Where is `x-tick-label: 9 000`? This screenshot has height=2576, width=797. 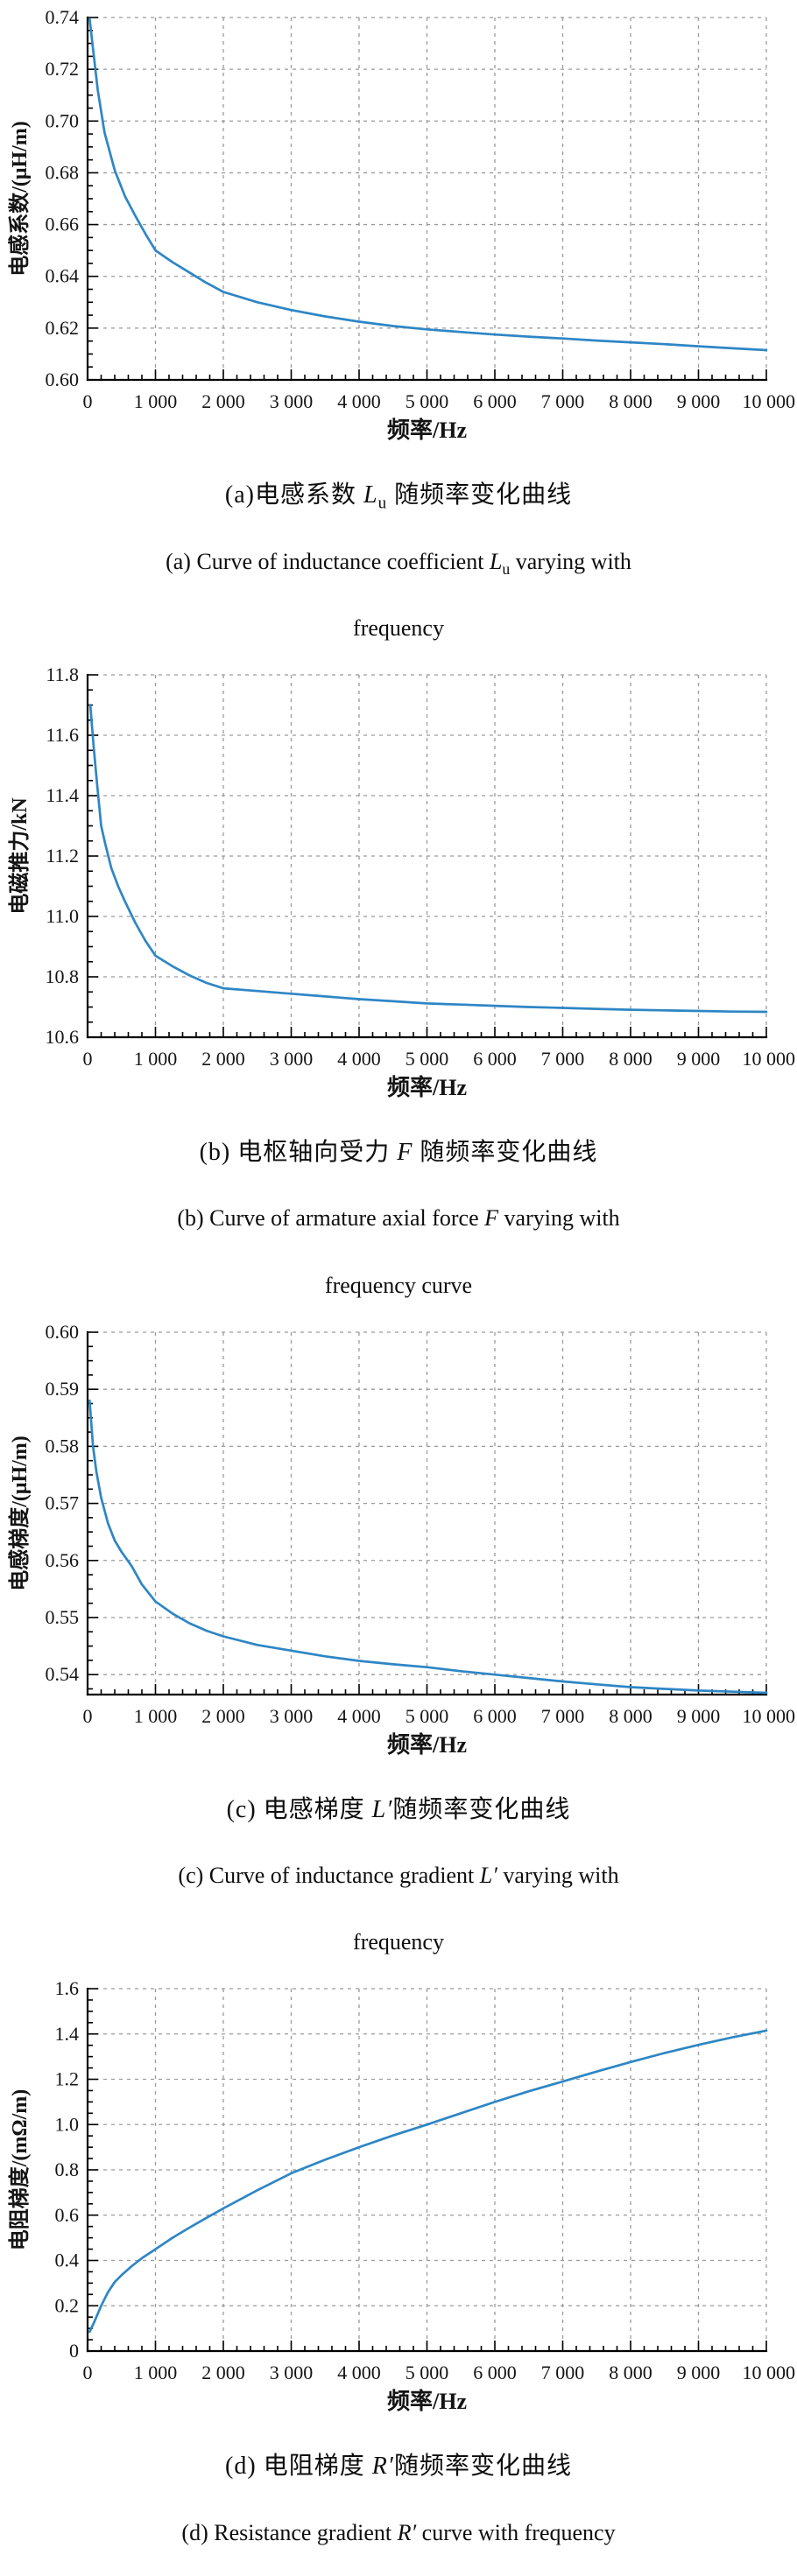 x-tick-label: 9 000 is located at coordinates (699, 1716).